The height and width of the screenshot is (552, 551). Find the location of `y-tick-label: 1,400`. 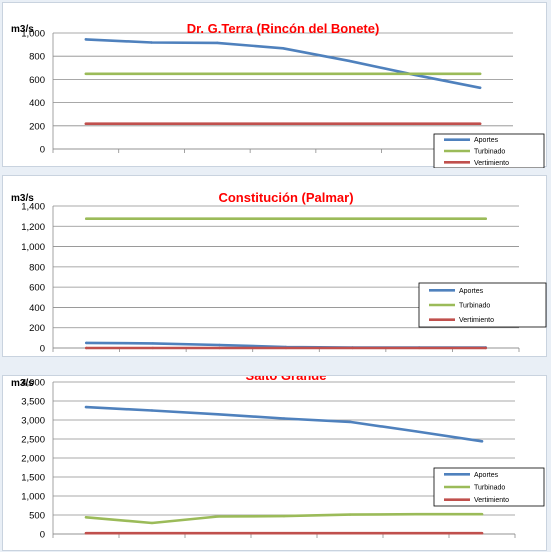

y-tick-label: 1,400 is located at coordinates (33, 207).